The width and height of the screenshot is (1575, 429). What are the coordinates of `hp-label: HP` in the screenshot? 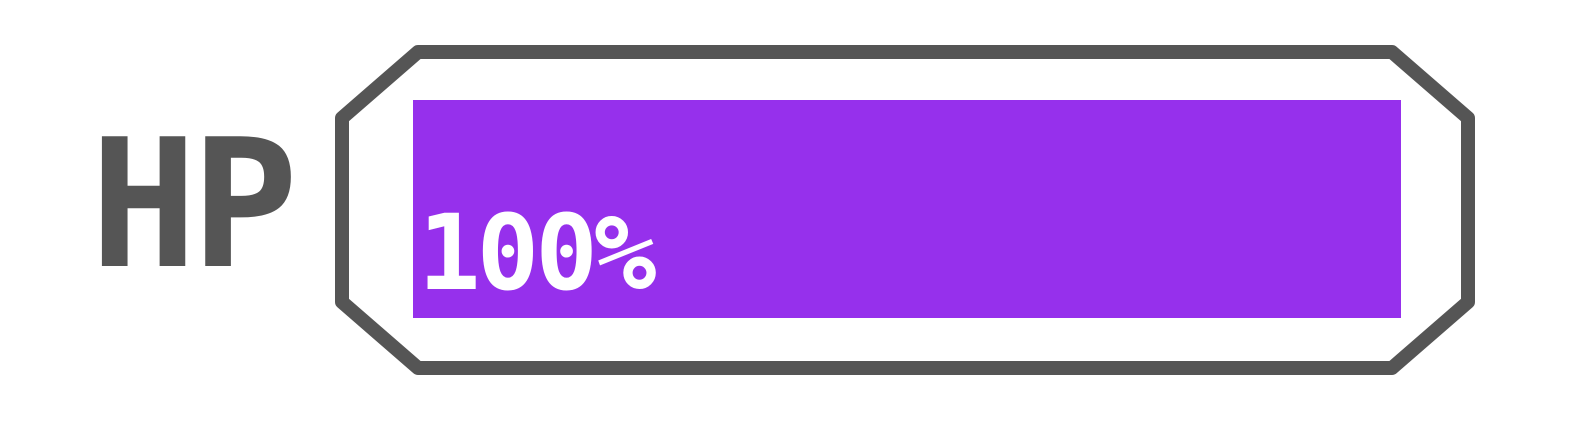 It's located at (194, 204).